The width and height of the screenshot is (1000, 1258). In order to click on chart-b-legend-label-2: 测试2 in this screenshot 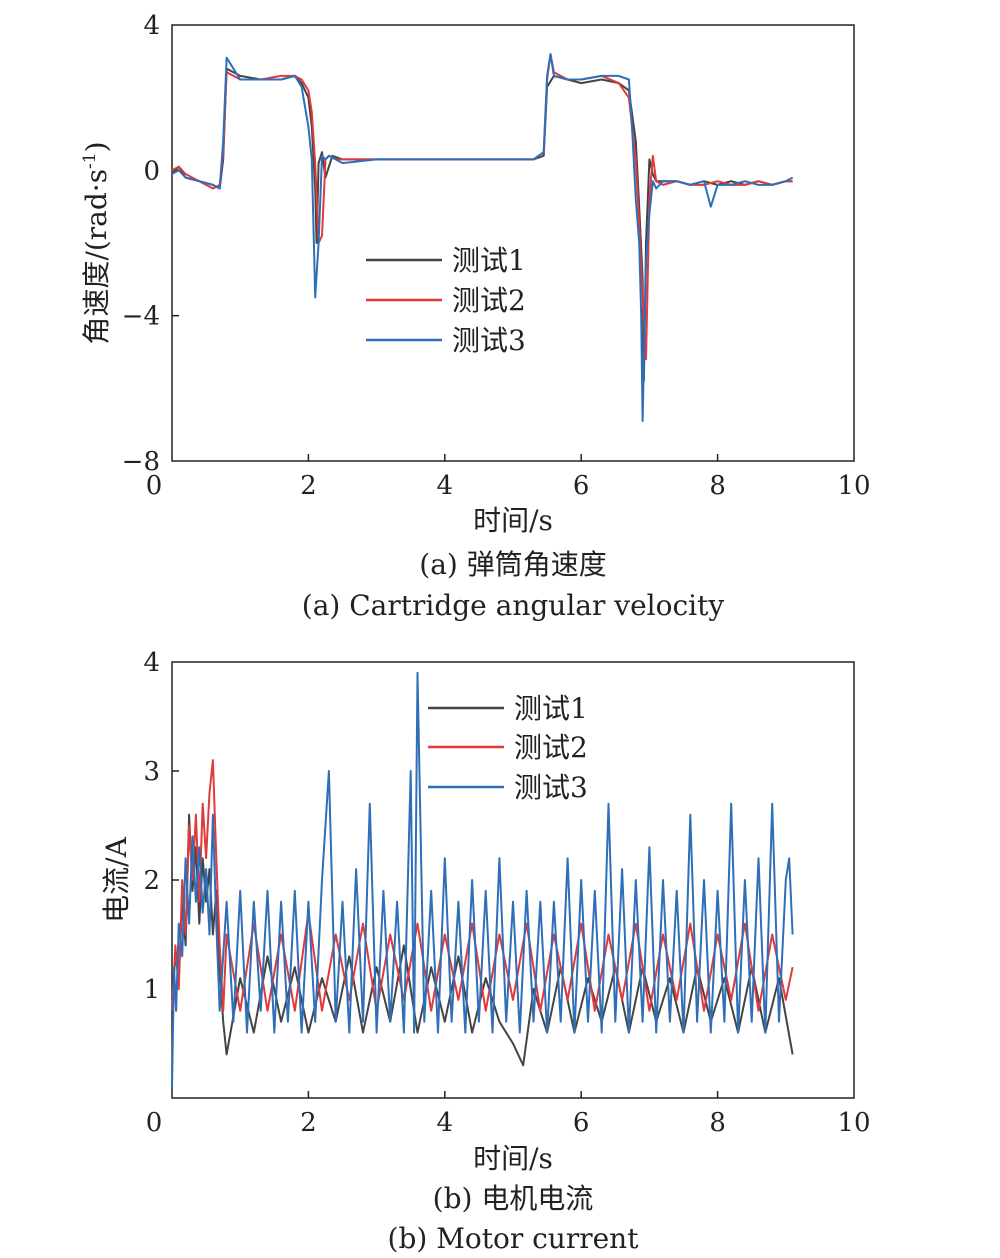, I will do `click(551, 747)`.